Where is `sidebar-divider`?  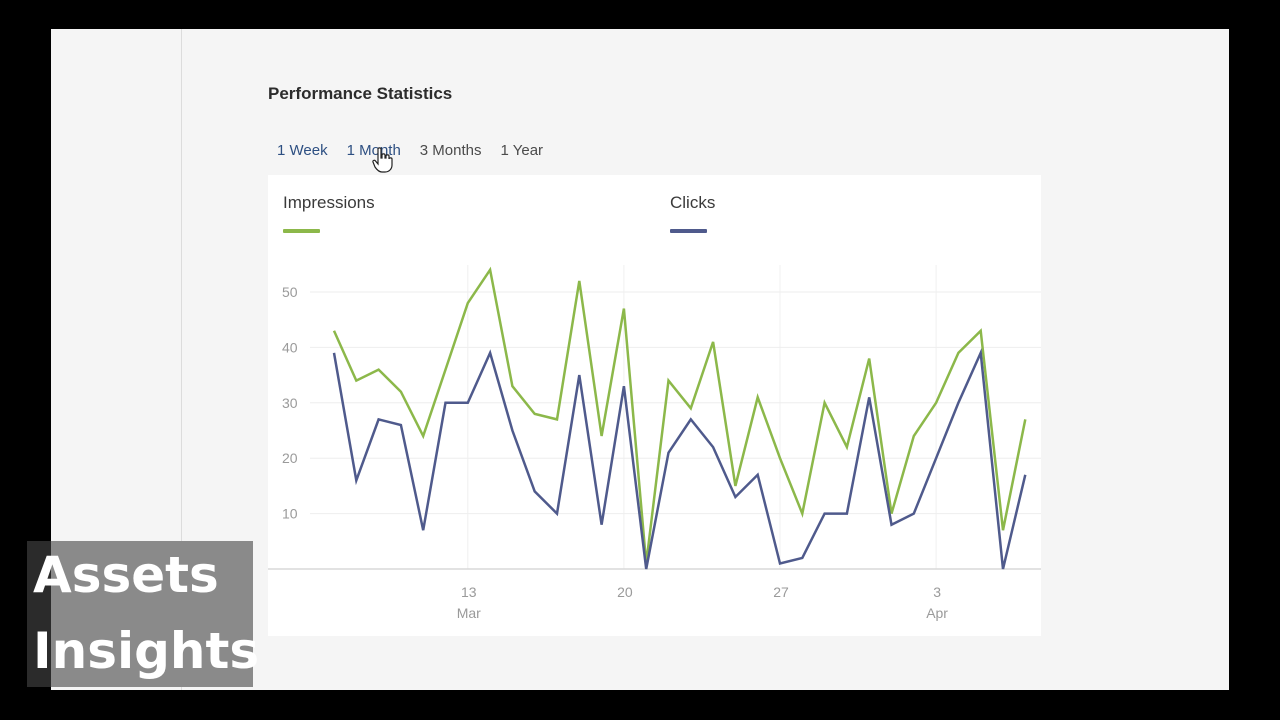
sidebar-divider is located at coordinates (181, 359).